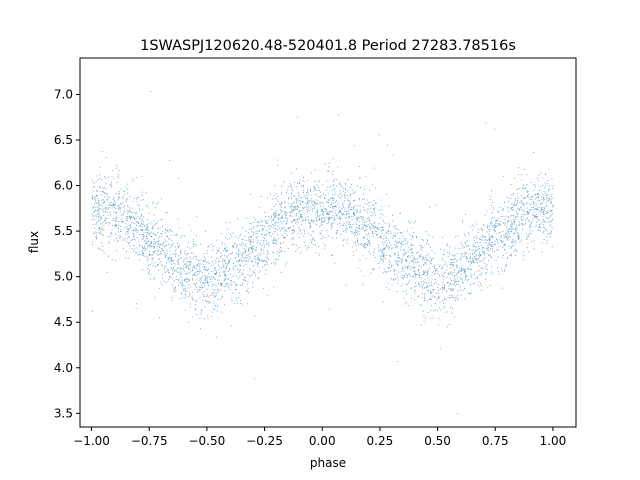  Describe the element at coordinates (149, 441) in the screenshot. I see `x-tick-label: −0.75` at that location.